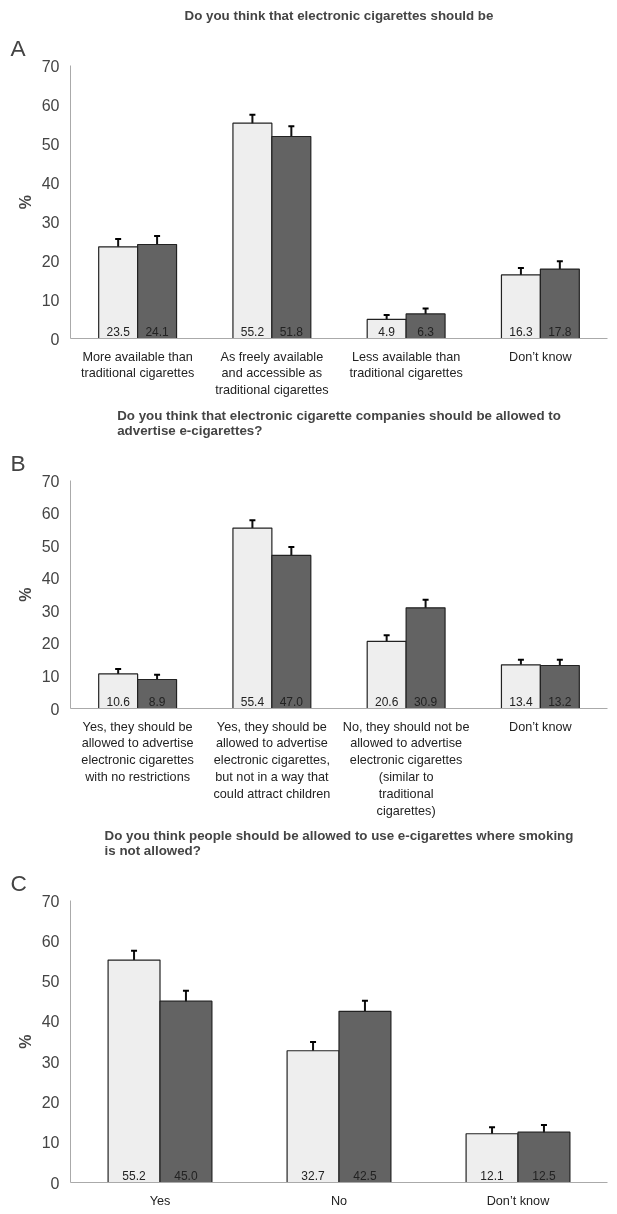  What do you see at coordinates (313, 1175) in the screenshot?
I see `data-label: 32.7` at bounding box center [313, 1175].